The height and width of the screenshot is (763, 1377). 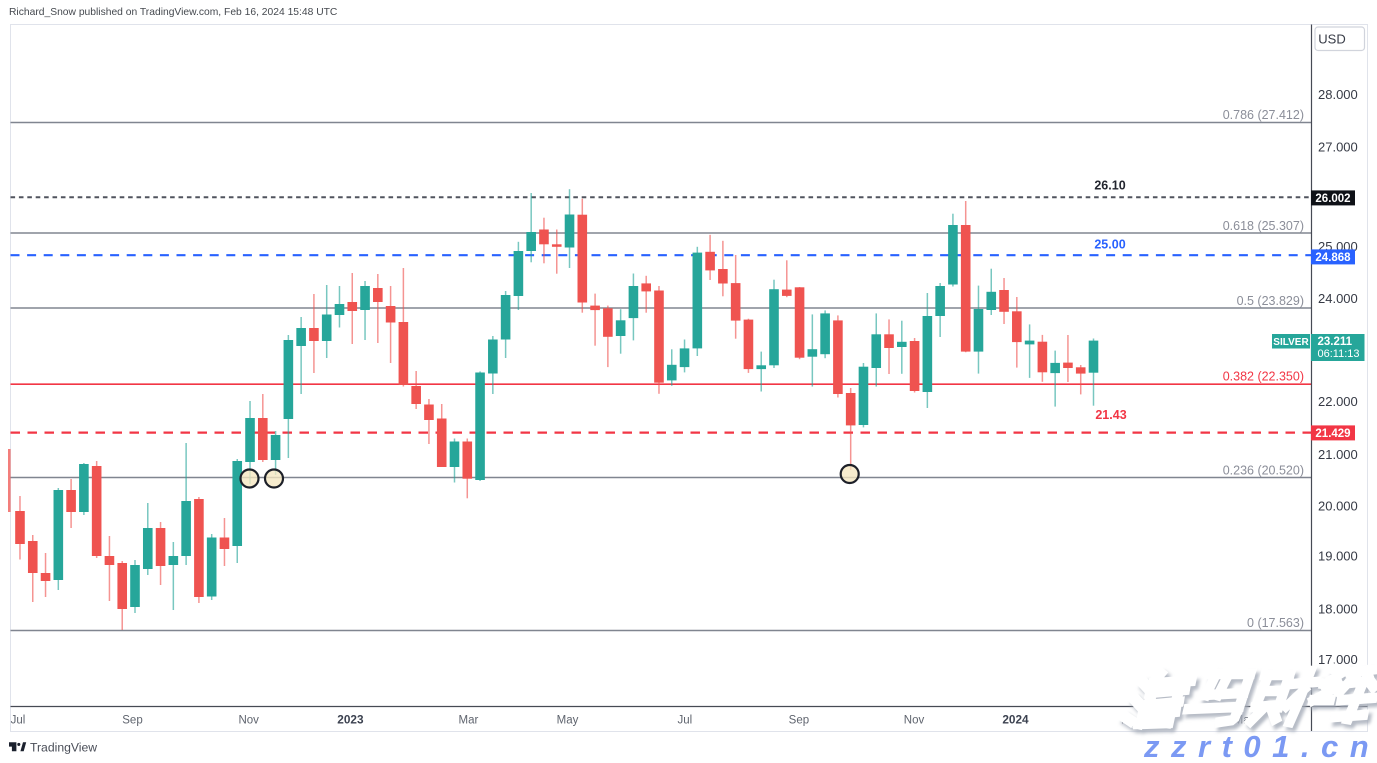 What do you see at coordinates (1338, 298) in the screenshot?
I see `svg-text: 24.000` at bounding box center [1338, 298].